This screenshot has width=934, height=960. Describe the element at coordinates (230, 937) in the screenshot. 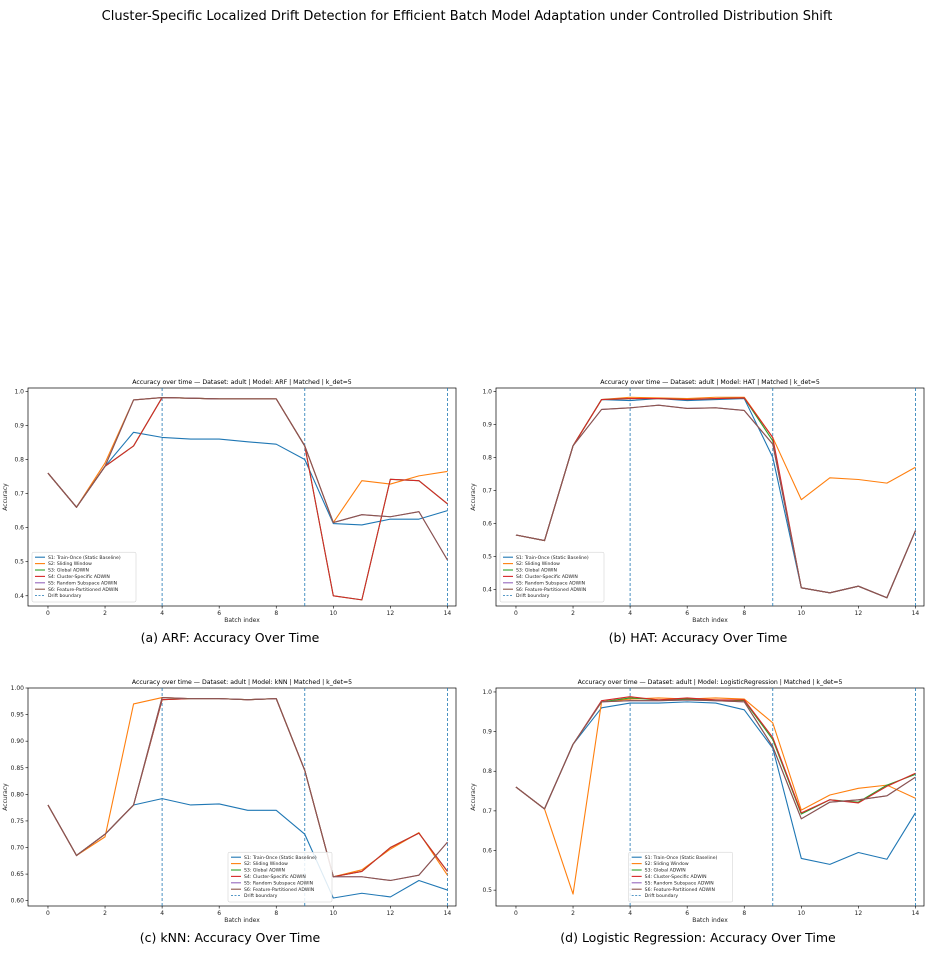

I see `chart-caption: (c) kNN: Accuracy Over Time` at that location.